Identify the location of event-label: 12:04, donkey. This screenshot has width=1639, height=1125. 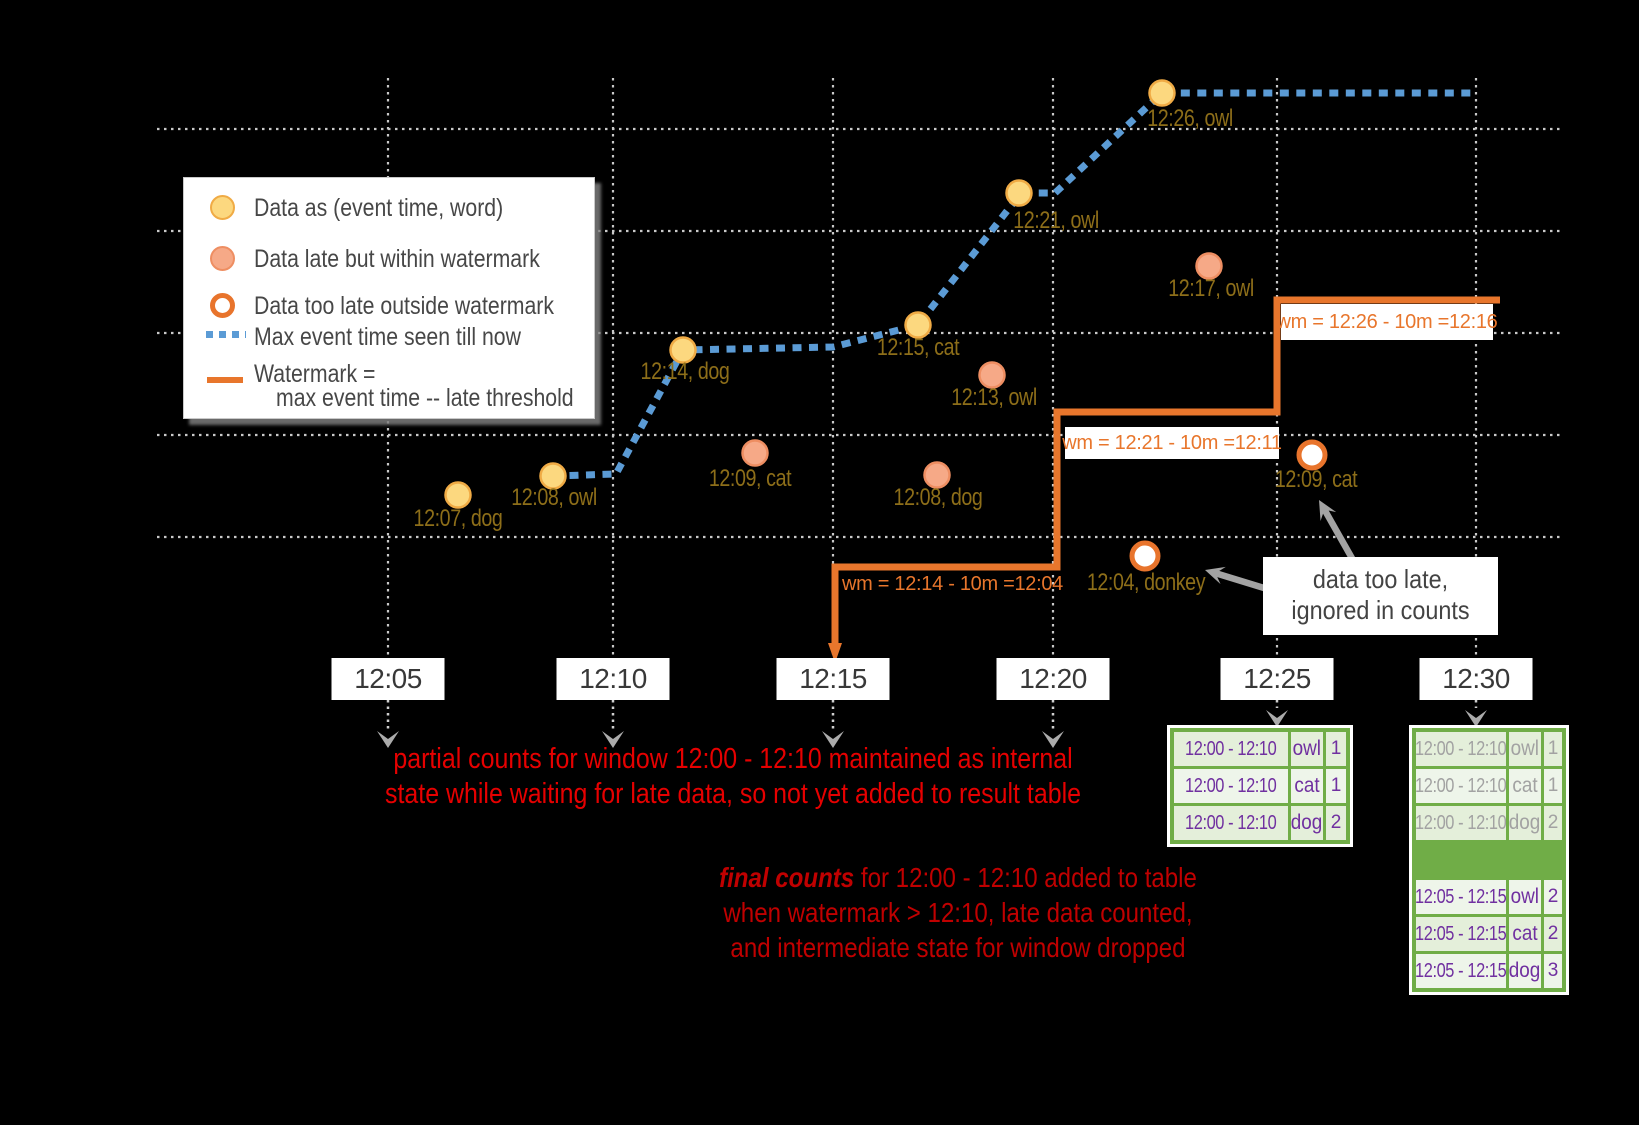
(1146, 582).